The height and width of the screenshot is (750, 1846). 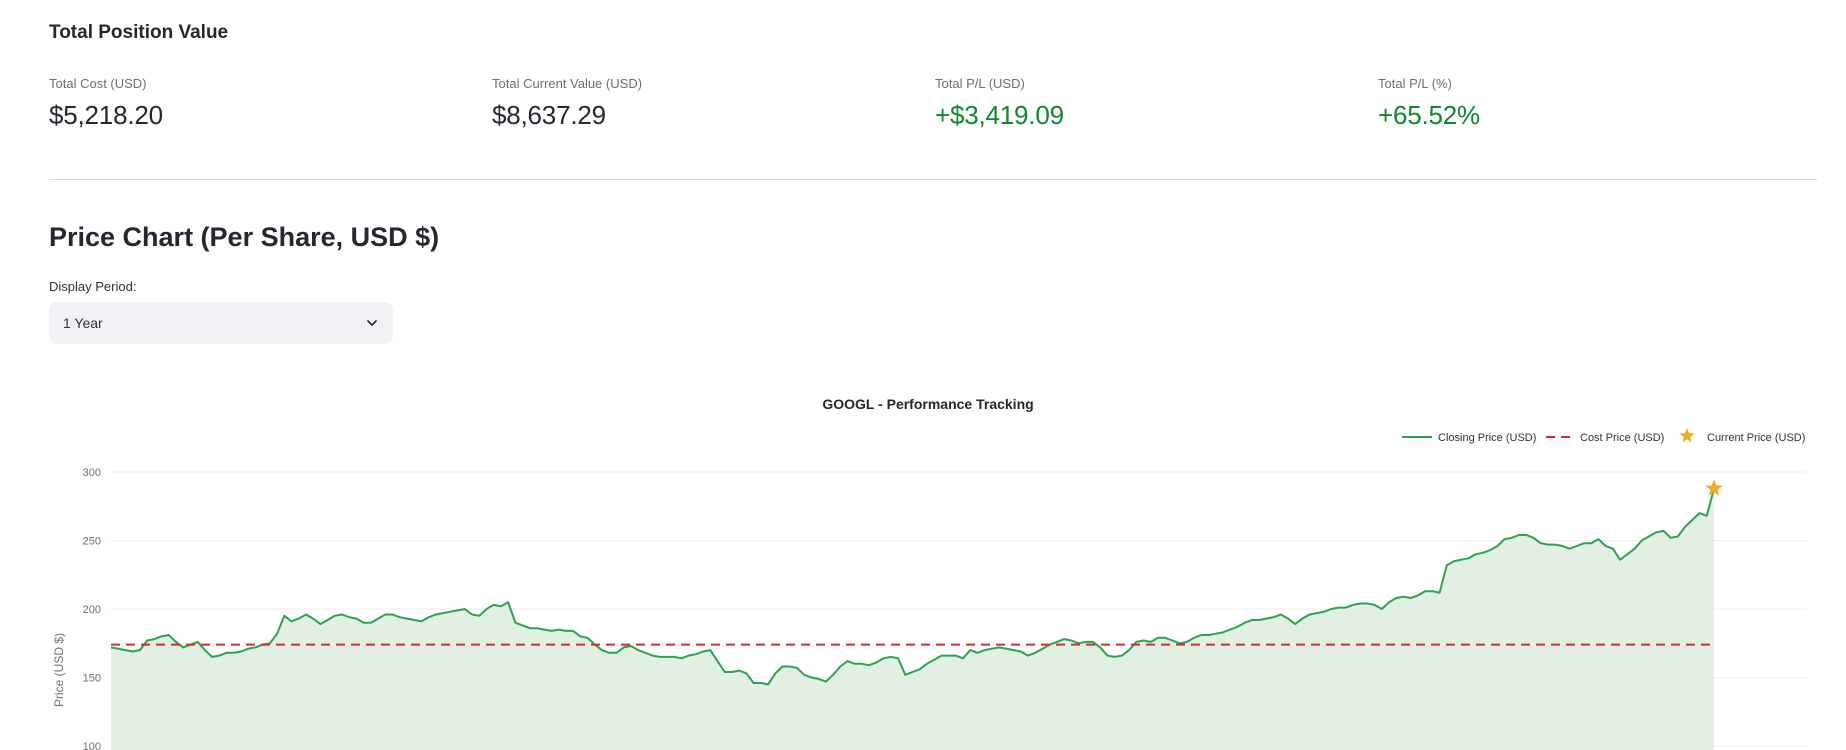 I want to click on y-tick-label: 100, so click(x=92, y=745).